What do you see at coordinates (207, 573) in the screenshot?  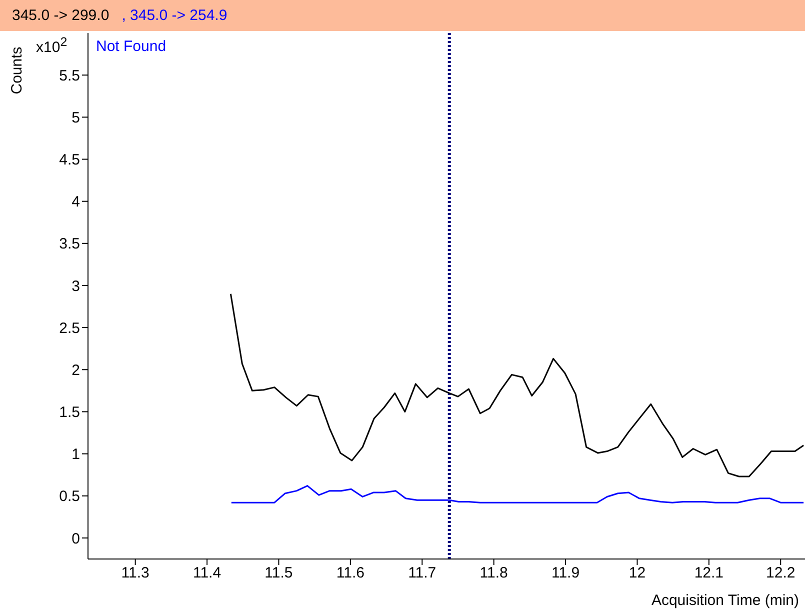 I see `x-tick-label: 11.4` at bounding box center [207, 573].